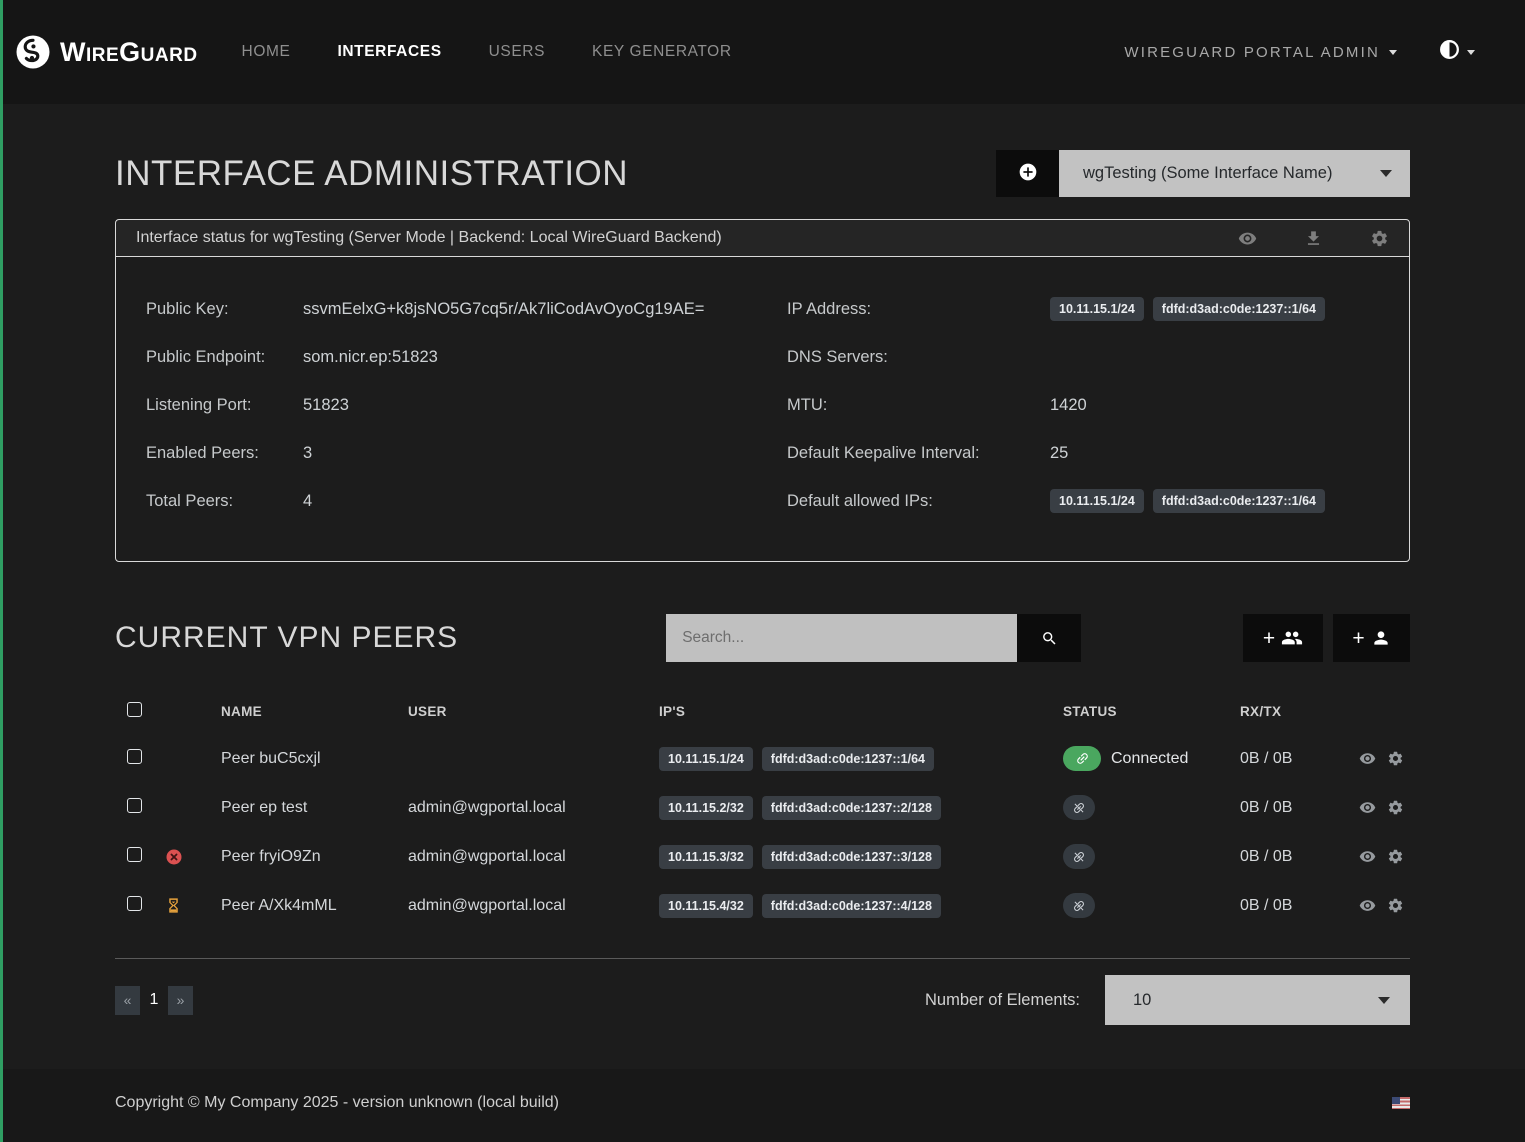 This screenshot has height=1142, width=1525. What do you see at coordinates (287, 637) in the screenshot?
I see `peers-title: CURRENT VPN PEERS` at bounding box center [287, 637].